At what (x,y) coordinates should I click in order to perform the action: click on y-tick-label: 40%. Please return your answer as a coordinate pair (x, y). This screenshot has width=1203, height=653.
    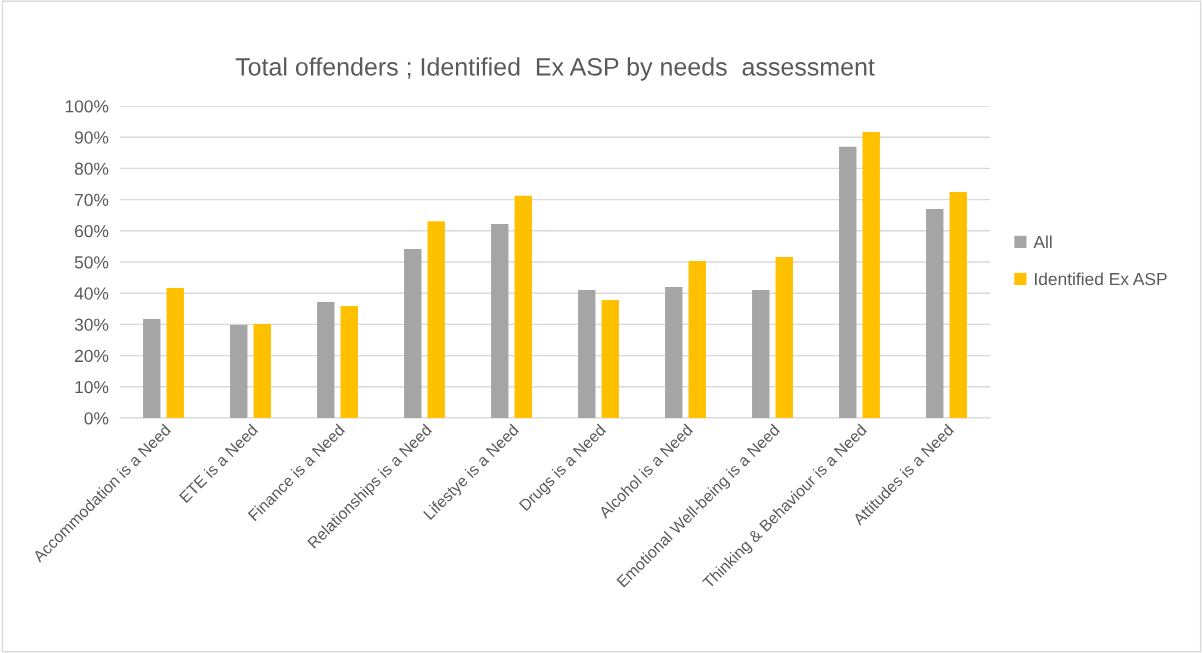
    Looking at the image, I should click on (91, 293).